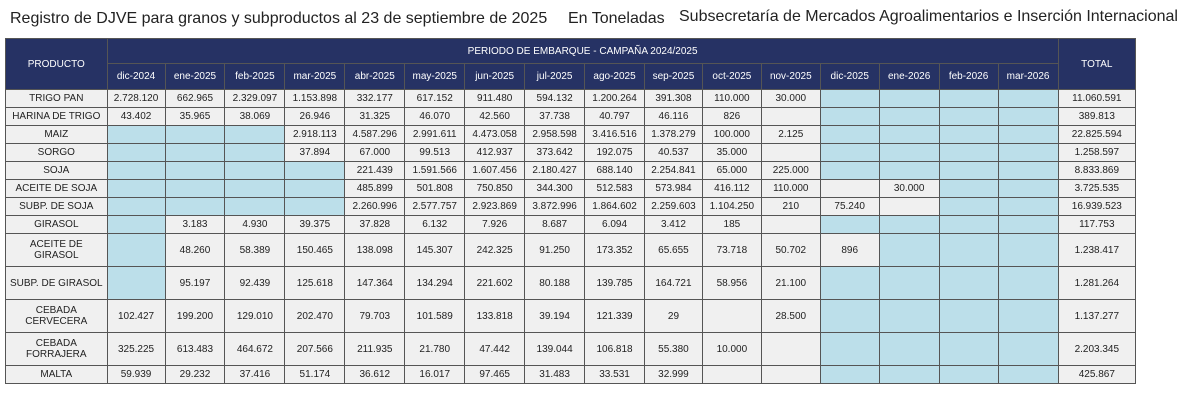 The width and height of the screenshot is (1197, 403). Describe the element at coordinates (495, 250) in the screenshot. I see `value-cell: 242.325` at that location.